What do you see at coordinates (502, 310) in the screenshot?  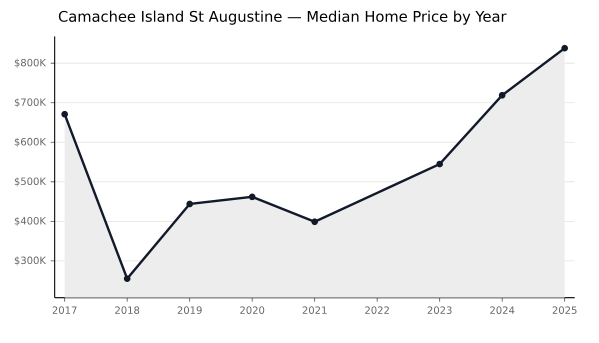 I see `x-tick-label: 2024` at bounding box center [502, 310].